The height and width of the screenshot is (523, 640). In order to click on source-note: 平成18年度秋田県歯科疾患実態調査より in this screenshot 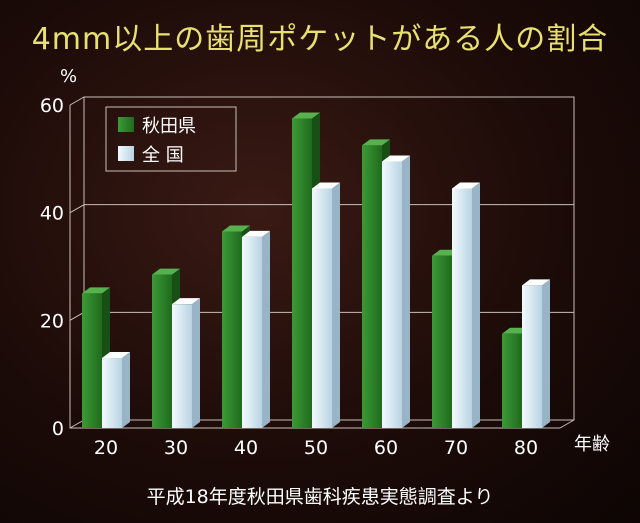, I will do `click(320, 497)`.